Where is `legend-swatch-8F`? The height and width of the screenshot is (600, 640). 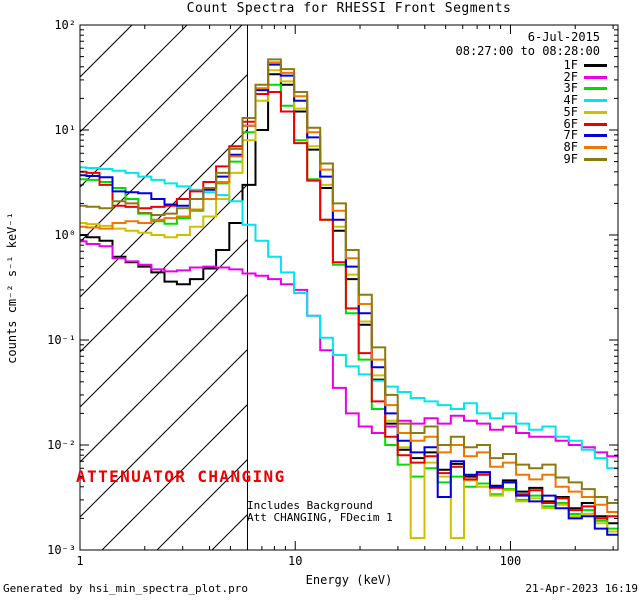 legend-swatch-8F is located at coordinates (595, 147).